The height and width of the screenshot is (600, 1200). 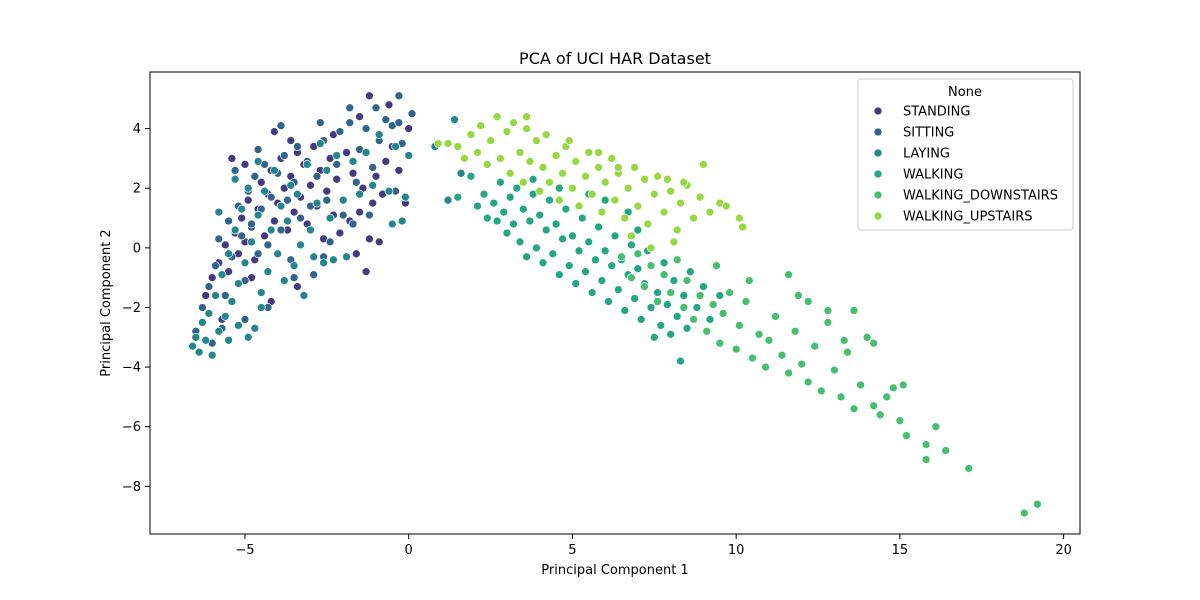 I want to click on legend-label: WALKING_DOWNSTAIRS, so click(x=980, y=196).